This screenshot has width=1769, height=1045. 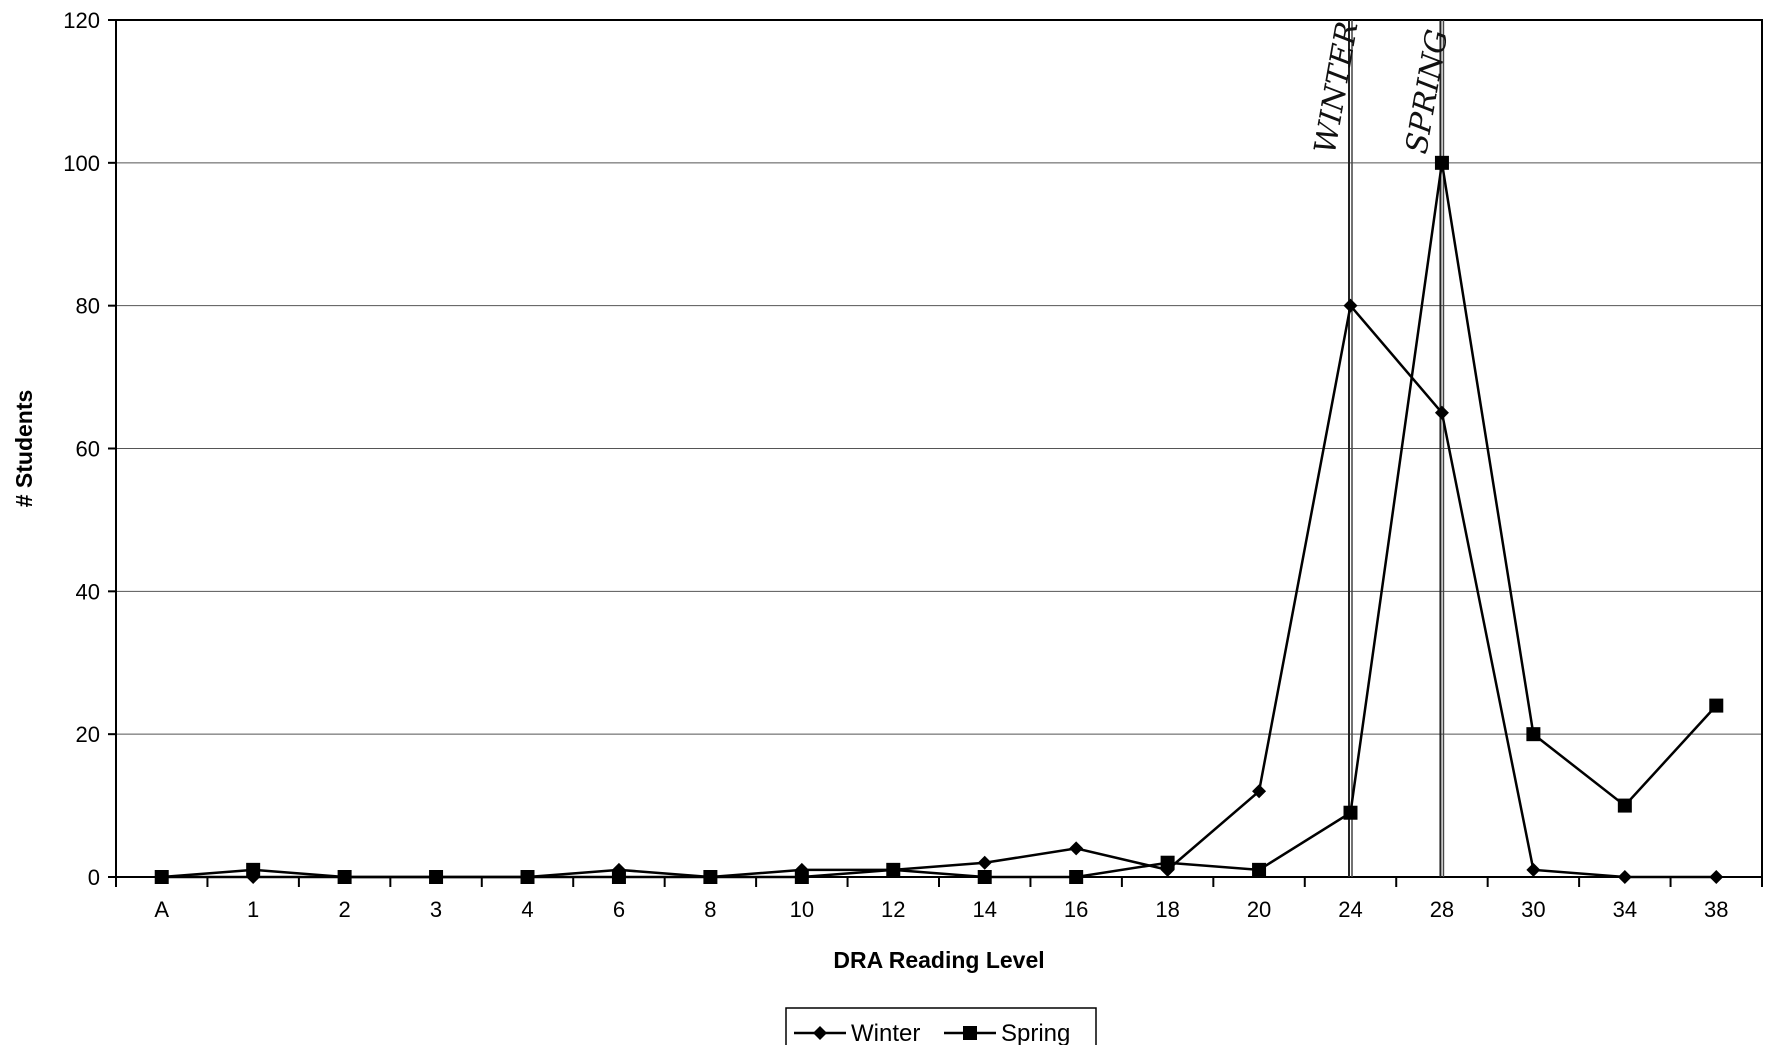 I want to click on legend-label: Spring, so click(x=1035, y=1032).